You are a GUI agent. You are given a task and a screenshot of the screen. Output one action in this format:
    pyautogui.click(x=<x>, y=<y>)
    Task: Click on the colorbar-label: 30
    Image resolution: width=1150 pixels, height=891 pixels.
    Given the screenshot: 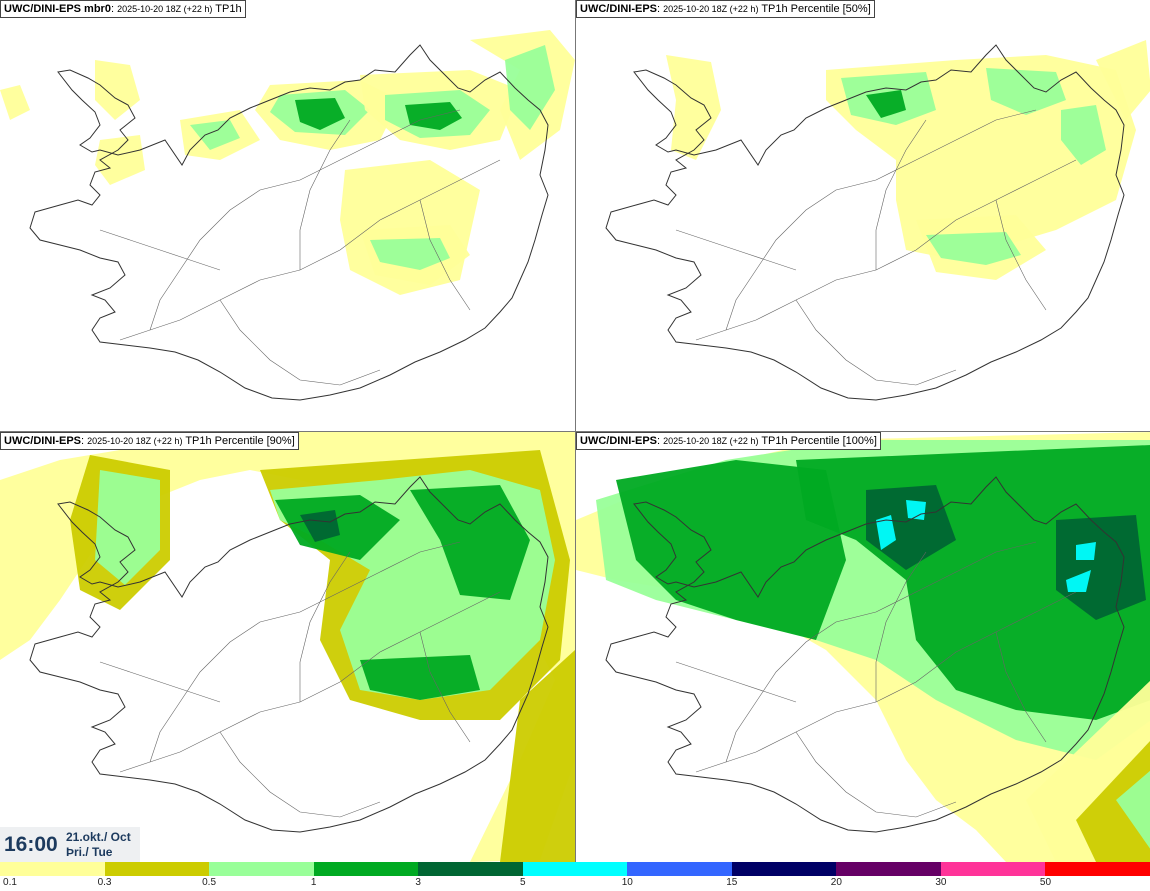 What is the action you would take?
    pyautogui.click(x=941, y=882)
    